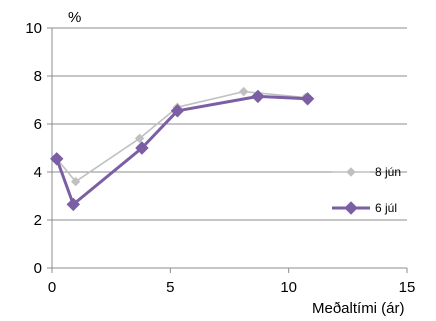  Describe the element at coordinates (407, 287) in the screenshot. I see `x-tick-label-15: 15` at that location.